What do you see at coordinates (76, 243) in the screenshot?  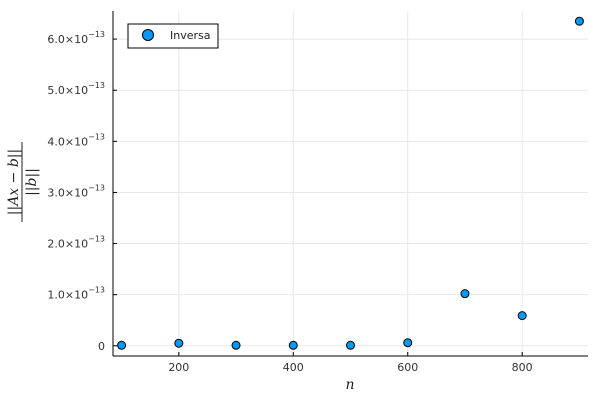 I see `y-tick-label: 2.0×10⁻¹³` at bounding box center [76, 243].